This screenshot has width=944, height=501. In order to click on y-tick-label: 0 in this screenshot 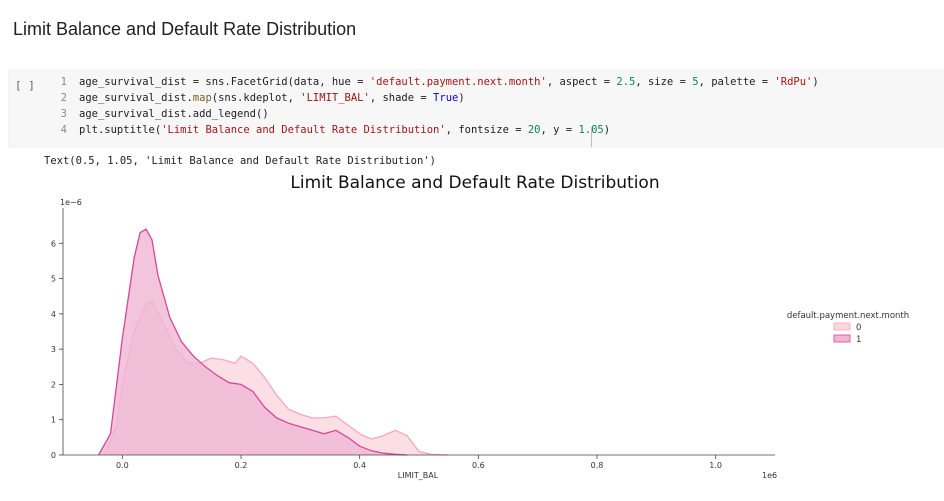, I will do `click(53, 455)`.